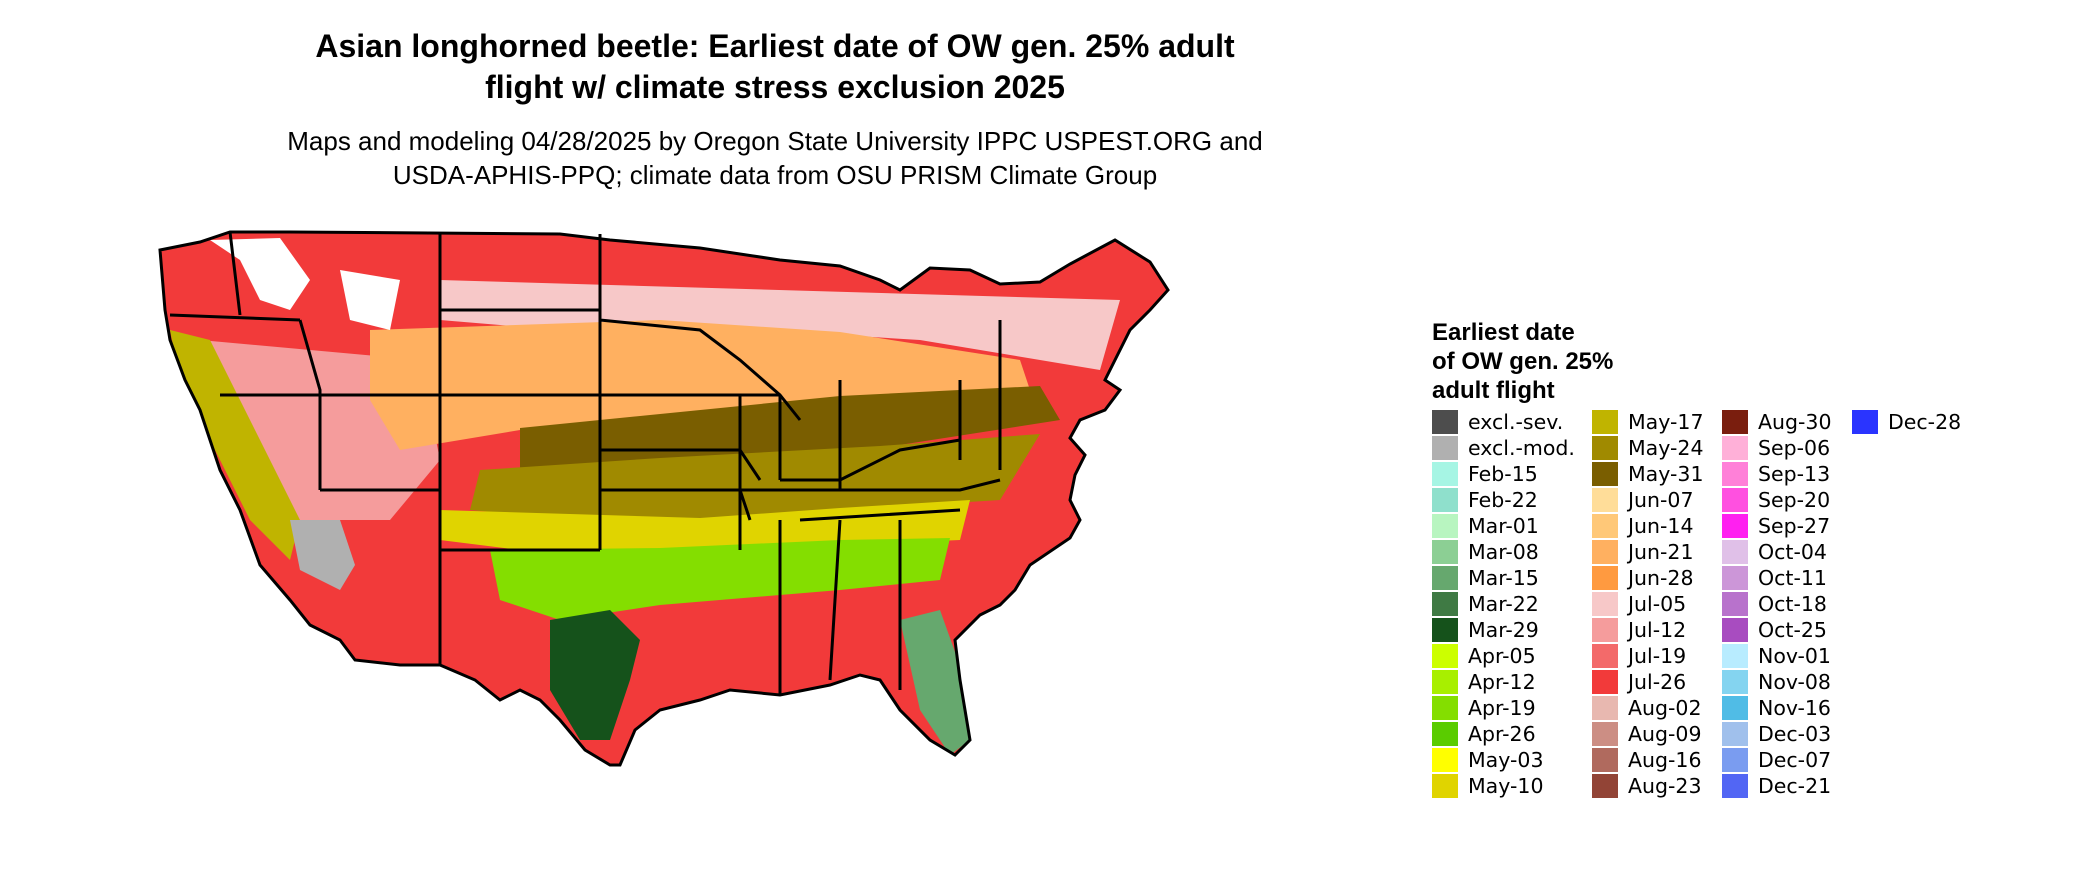 This screenshot has width=2100, height=892. What do you see at coordinates (1666, 474) in the screenshot?
I see `legend-label: May-31` at bounding box center [1666, 474].